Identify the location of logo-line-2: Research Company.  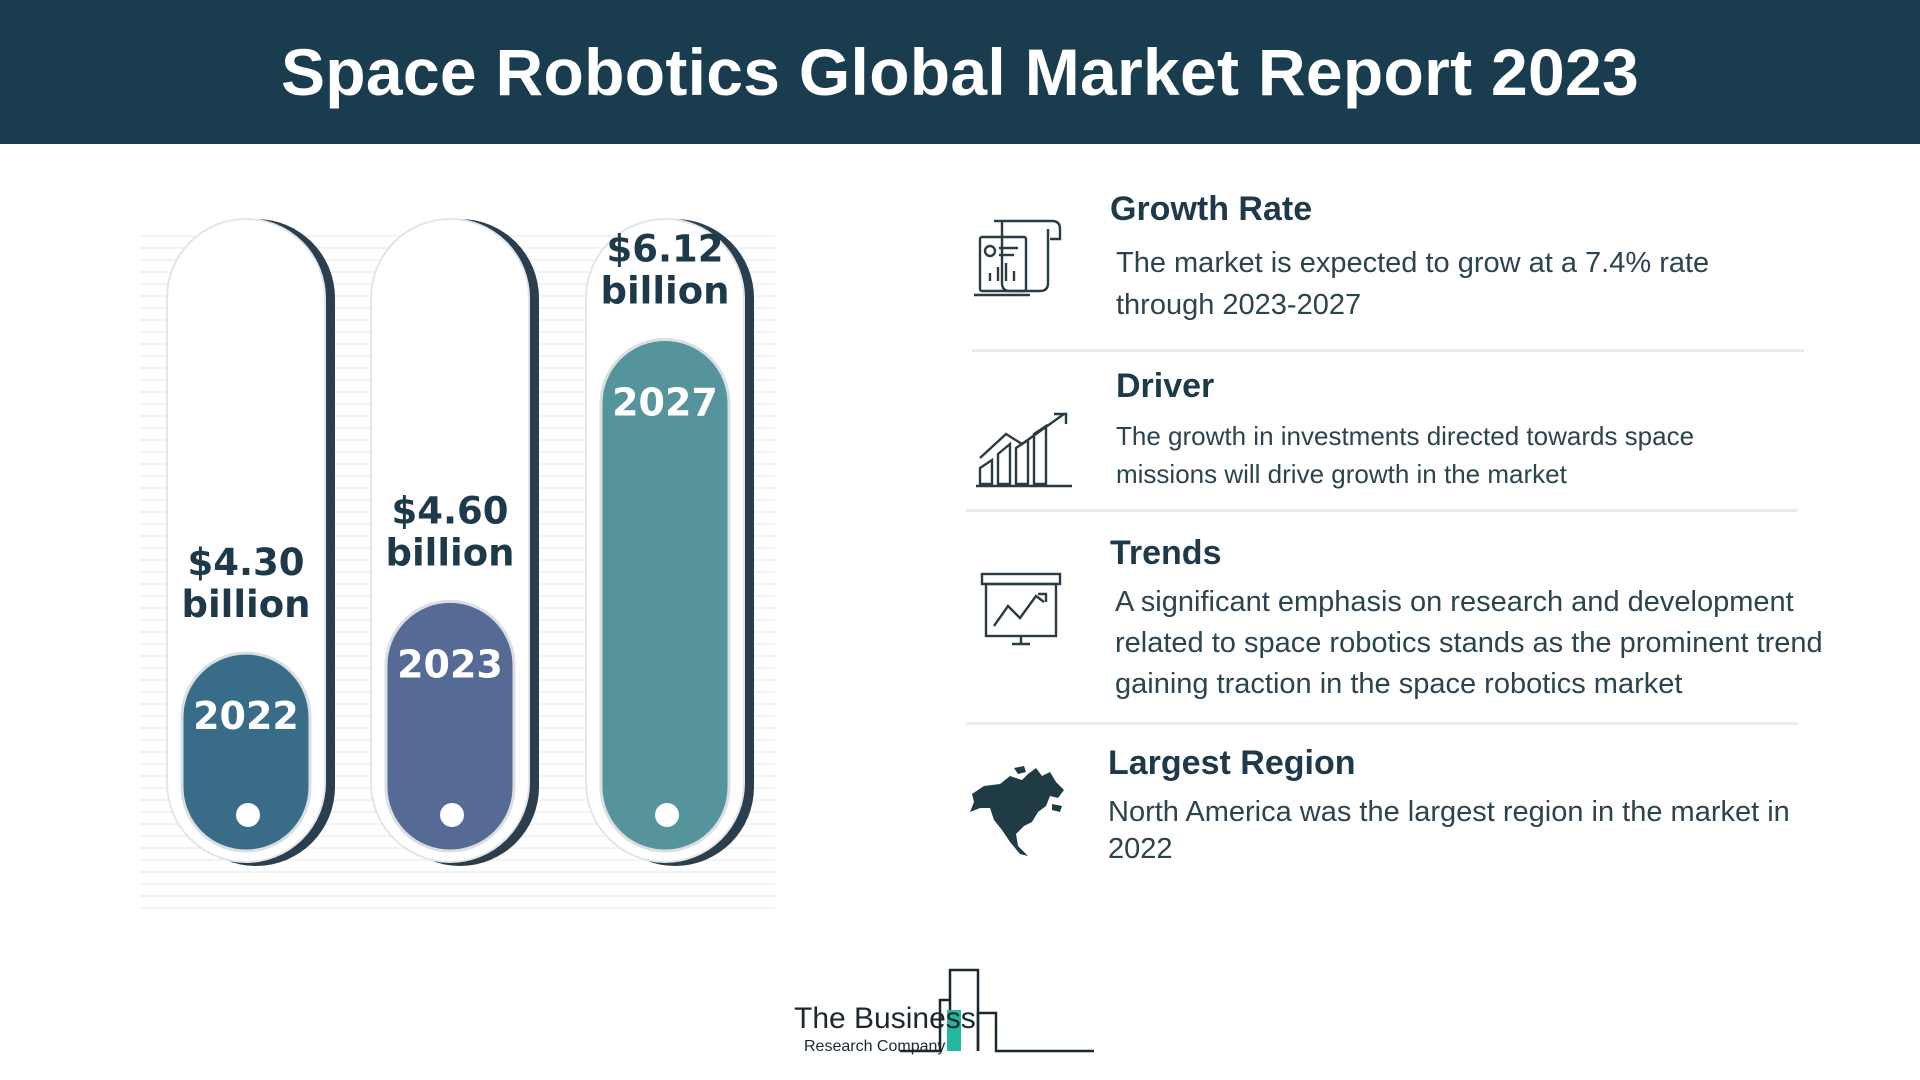
(875, 1046).